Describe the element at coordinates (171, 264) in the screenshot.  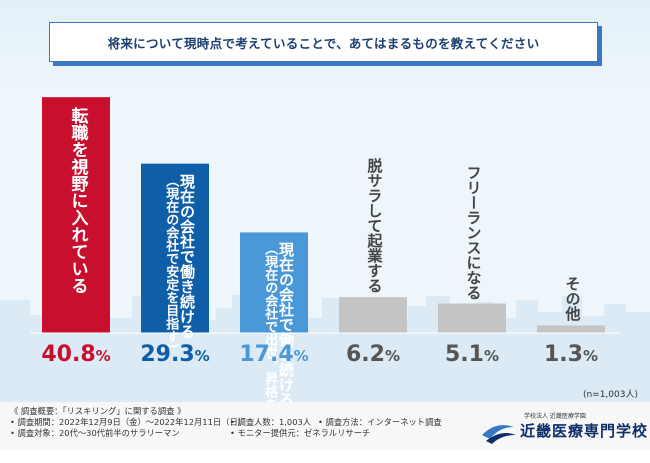
I see `bar-label-sub: （現在の会社で安定を目指す）` at that location.